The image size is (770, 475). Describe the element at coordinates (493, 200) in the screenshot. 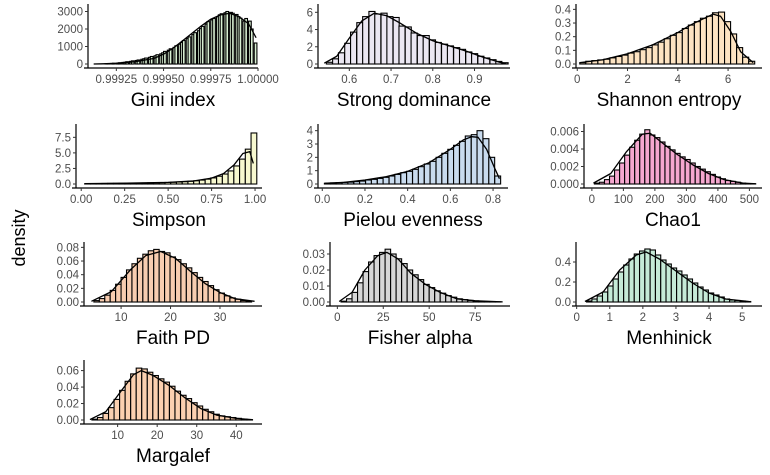

I see `x-tick-label: 0.8` at that location.